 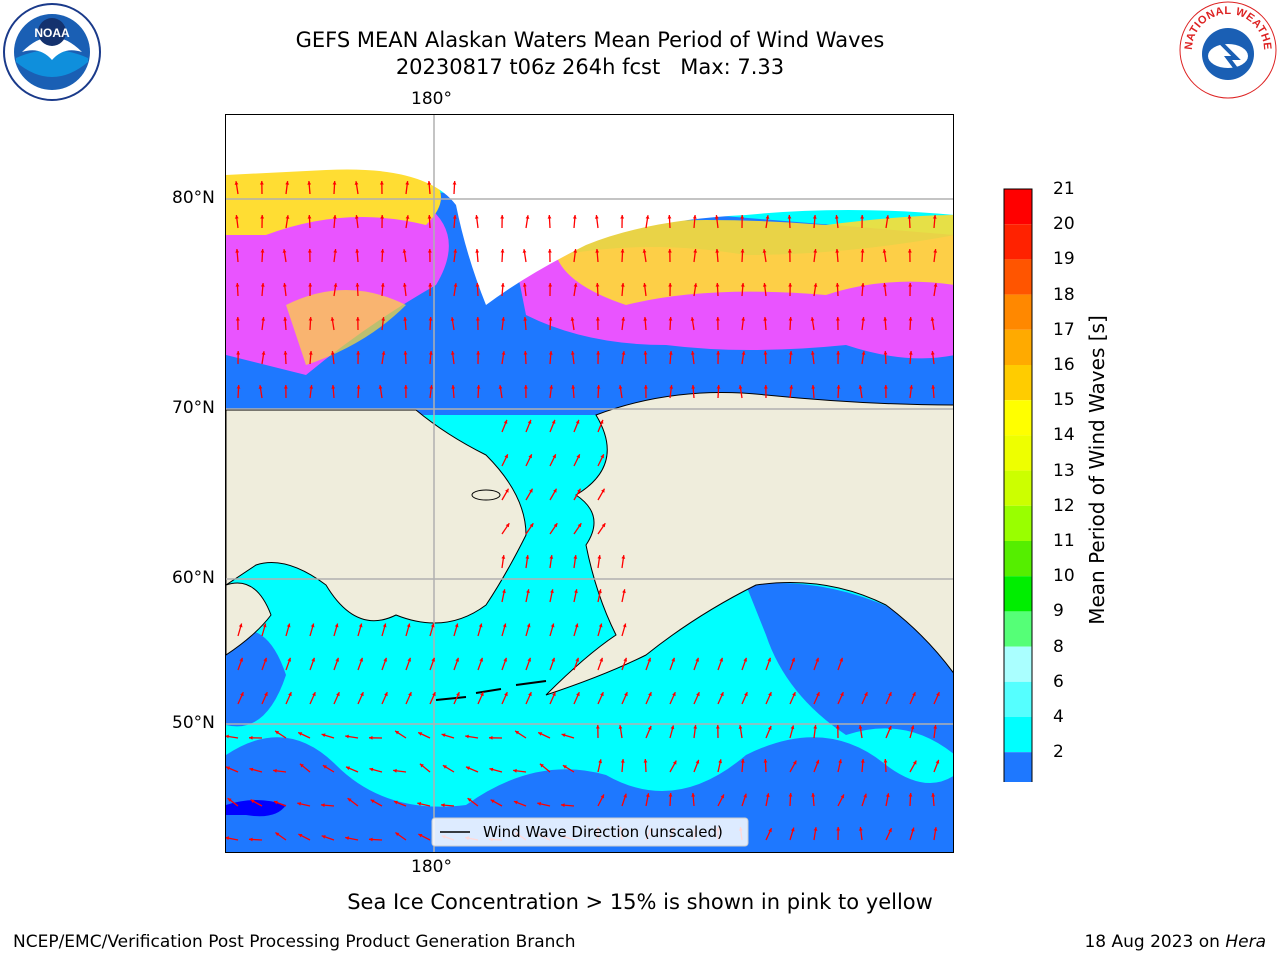 I want to click on footer-date: 18 Aug 2023 on Hera, so click(x=1175, y=942).